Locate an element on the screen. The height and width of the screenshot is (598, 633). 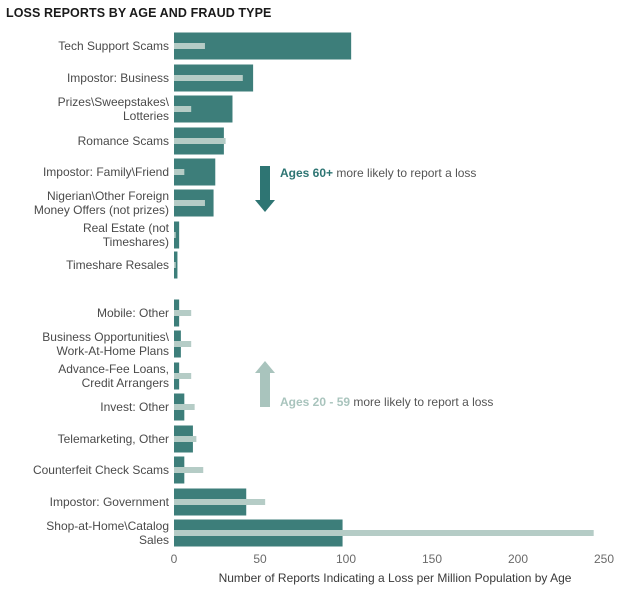
category-label: Impostor: Government is located at coordinates (110, 502).